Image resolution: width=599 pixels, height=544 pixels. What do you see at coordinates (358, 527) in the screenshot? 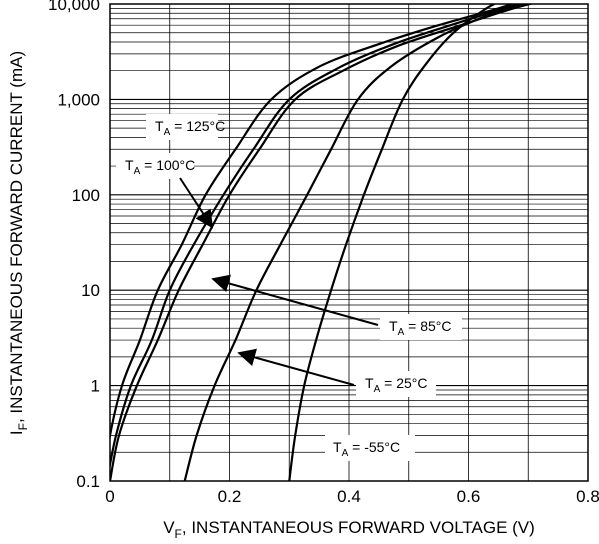
I see `x-axis-label-rest: , INSTANTANEOUS FORWARD VOLTAGE (V)` at bounding box center [358, 527].